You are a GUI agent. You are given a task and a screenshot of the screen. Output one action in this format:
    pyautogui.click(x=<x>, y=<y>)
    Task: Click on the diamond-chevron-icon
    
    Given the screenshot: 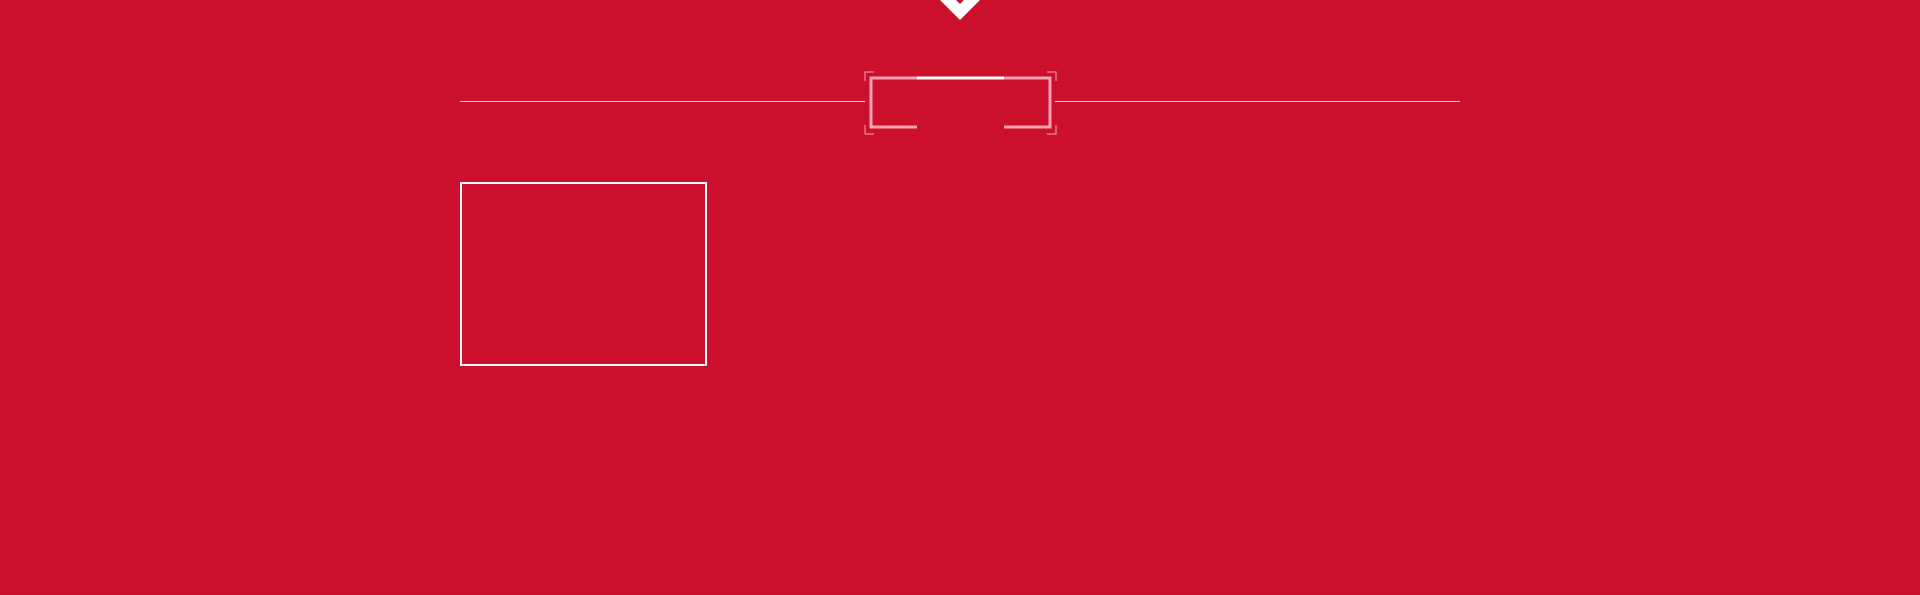 What is the action you would take?
    pyautogui.click(x=960, y=10)
    